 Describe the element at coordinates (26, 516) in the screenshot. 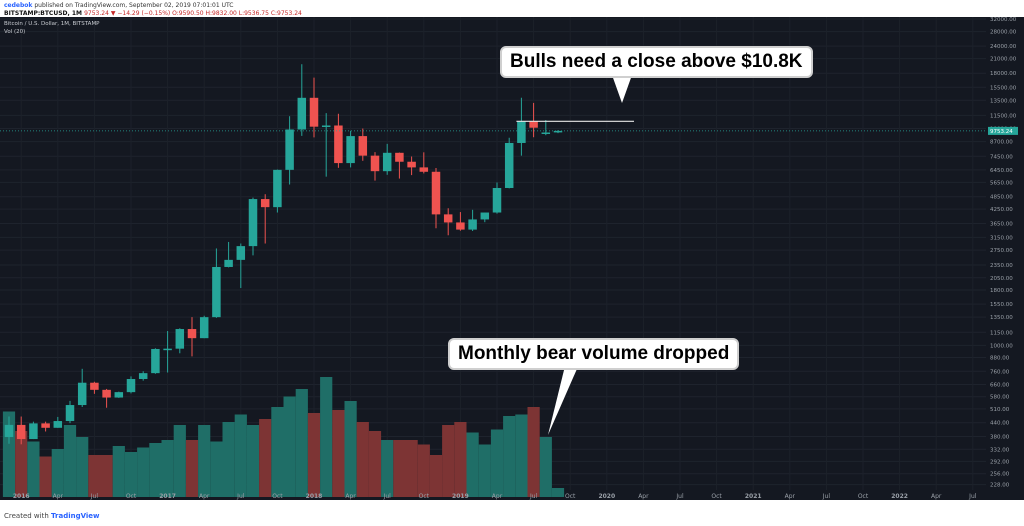

I see `created-with-label: Created with` at that location.